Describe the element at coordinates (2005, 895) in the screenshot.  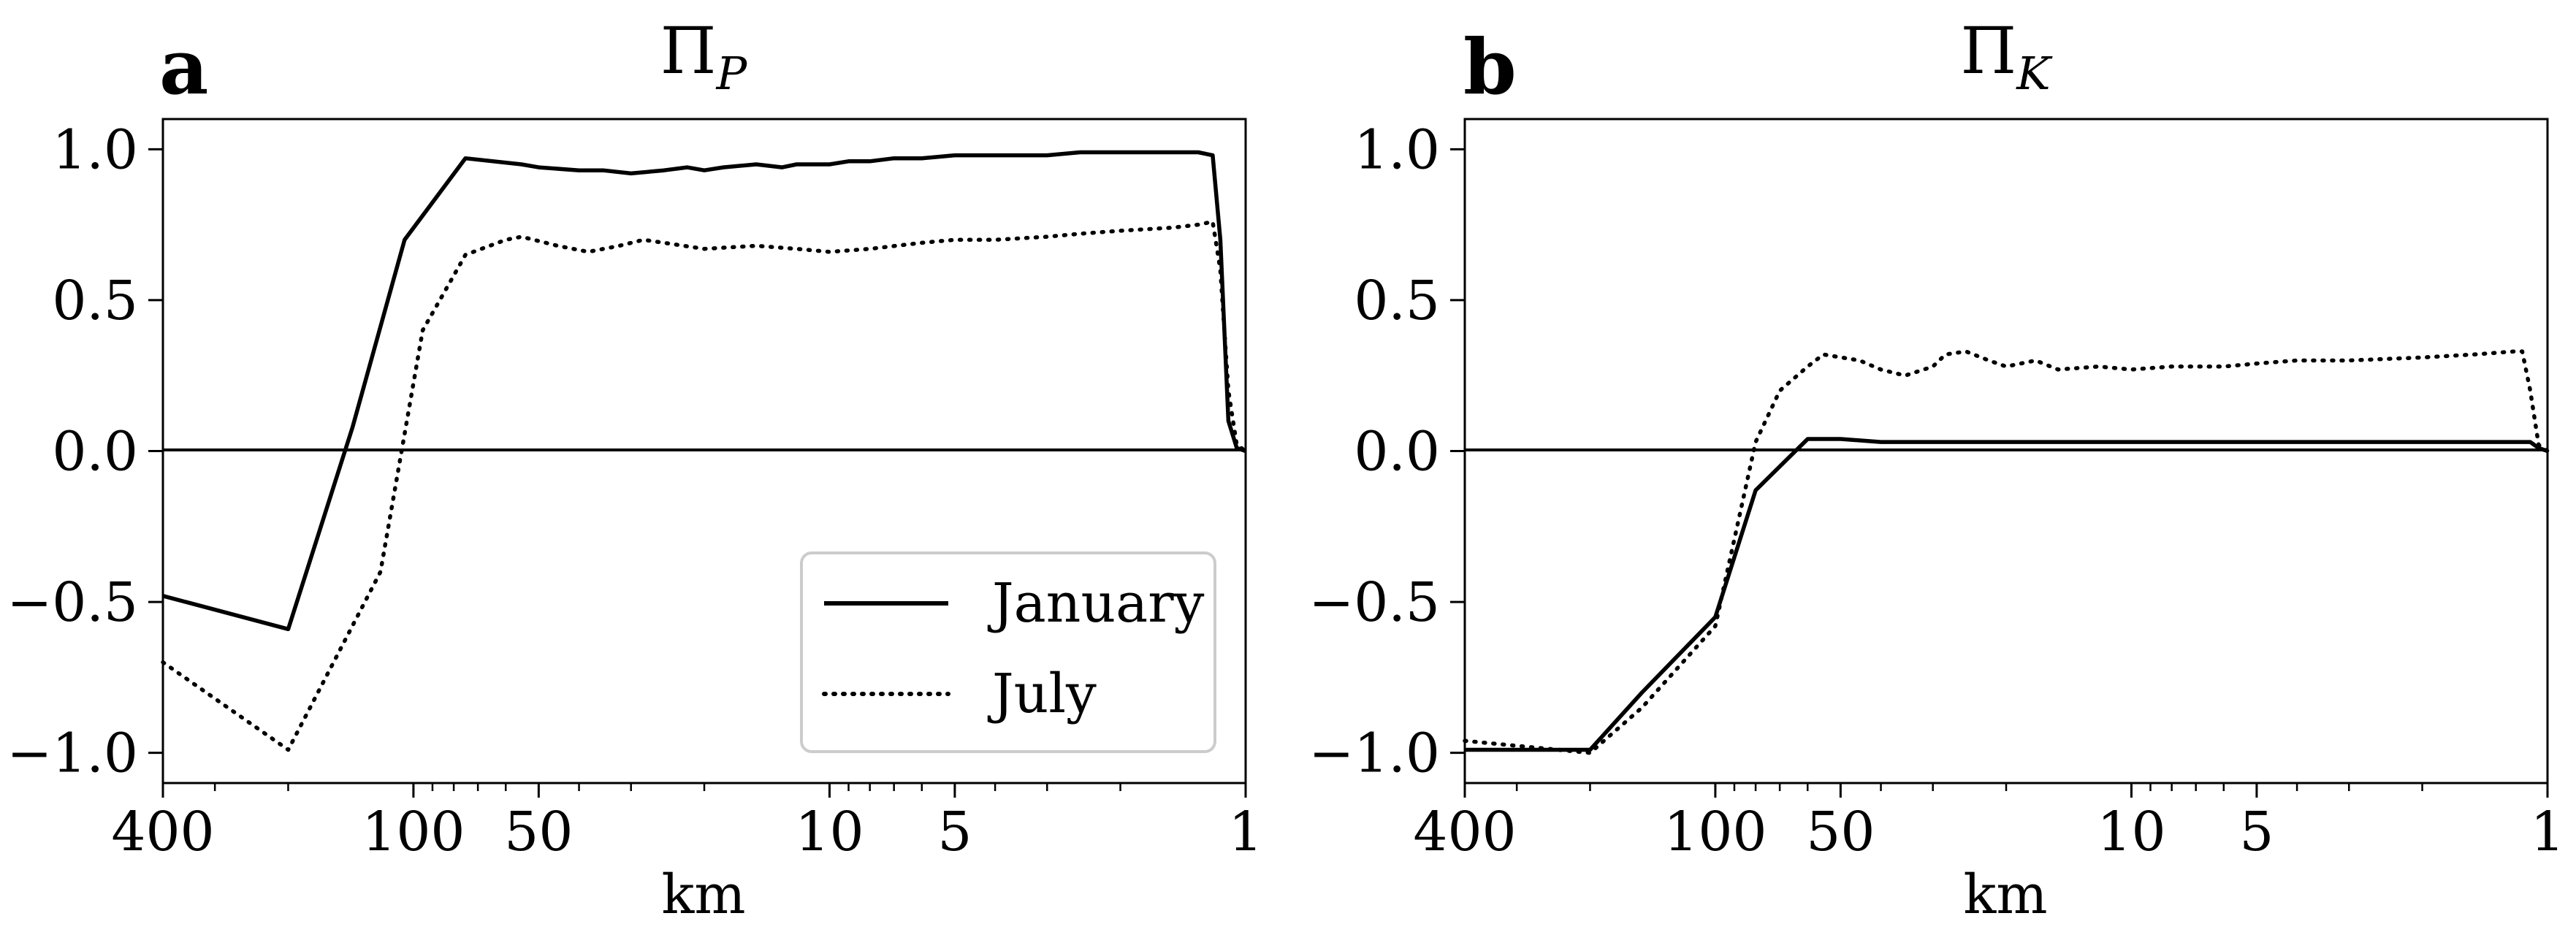
I see `panel-b-x-axis-label: km` at that location.